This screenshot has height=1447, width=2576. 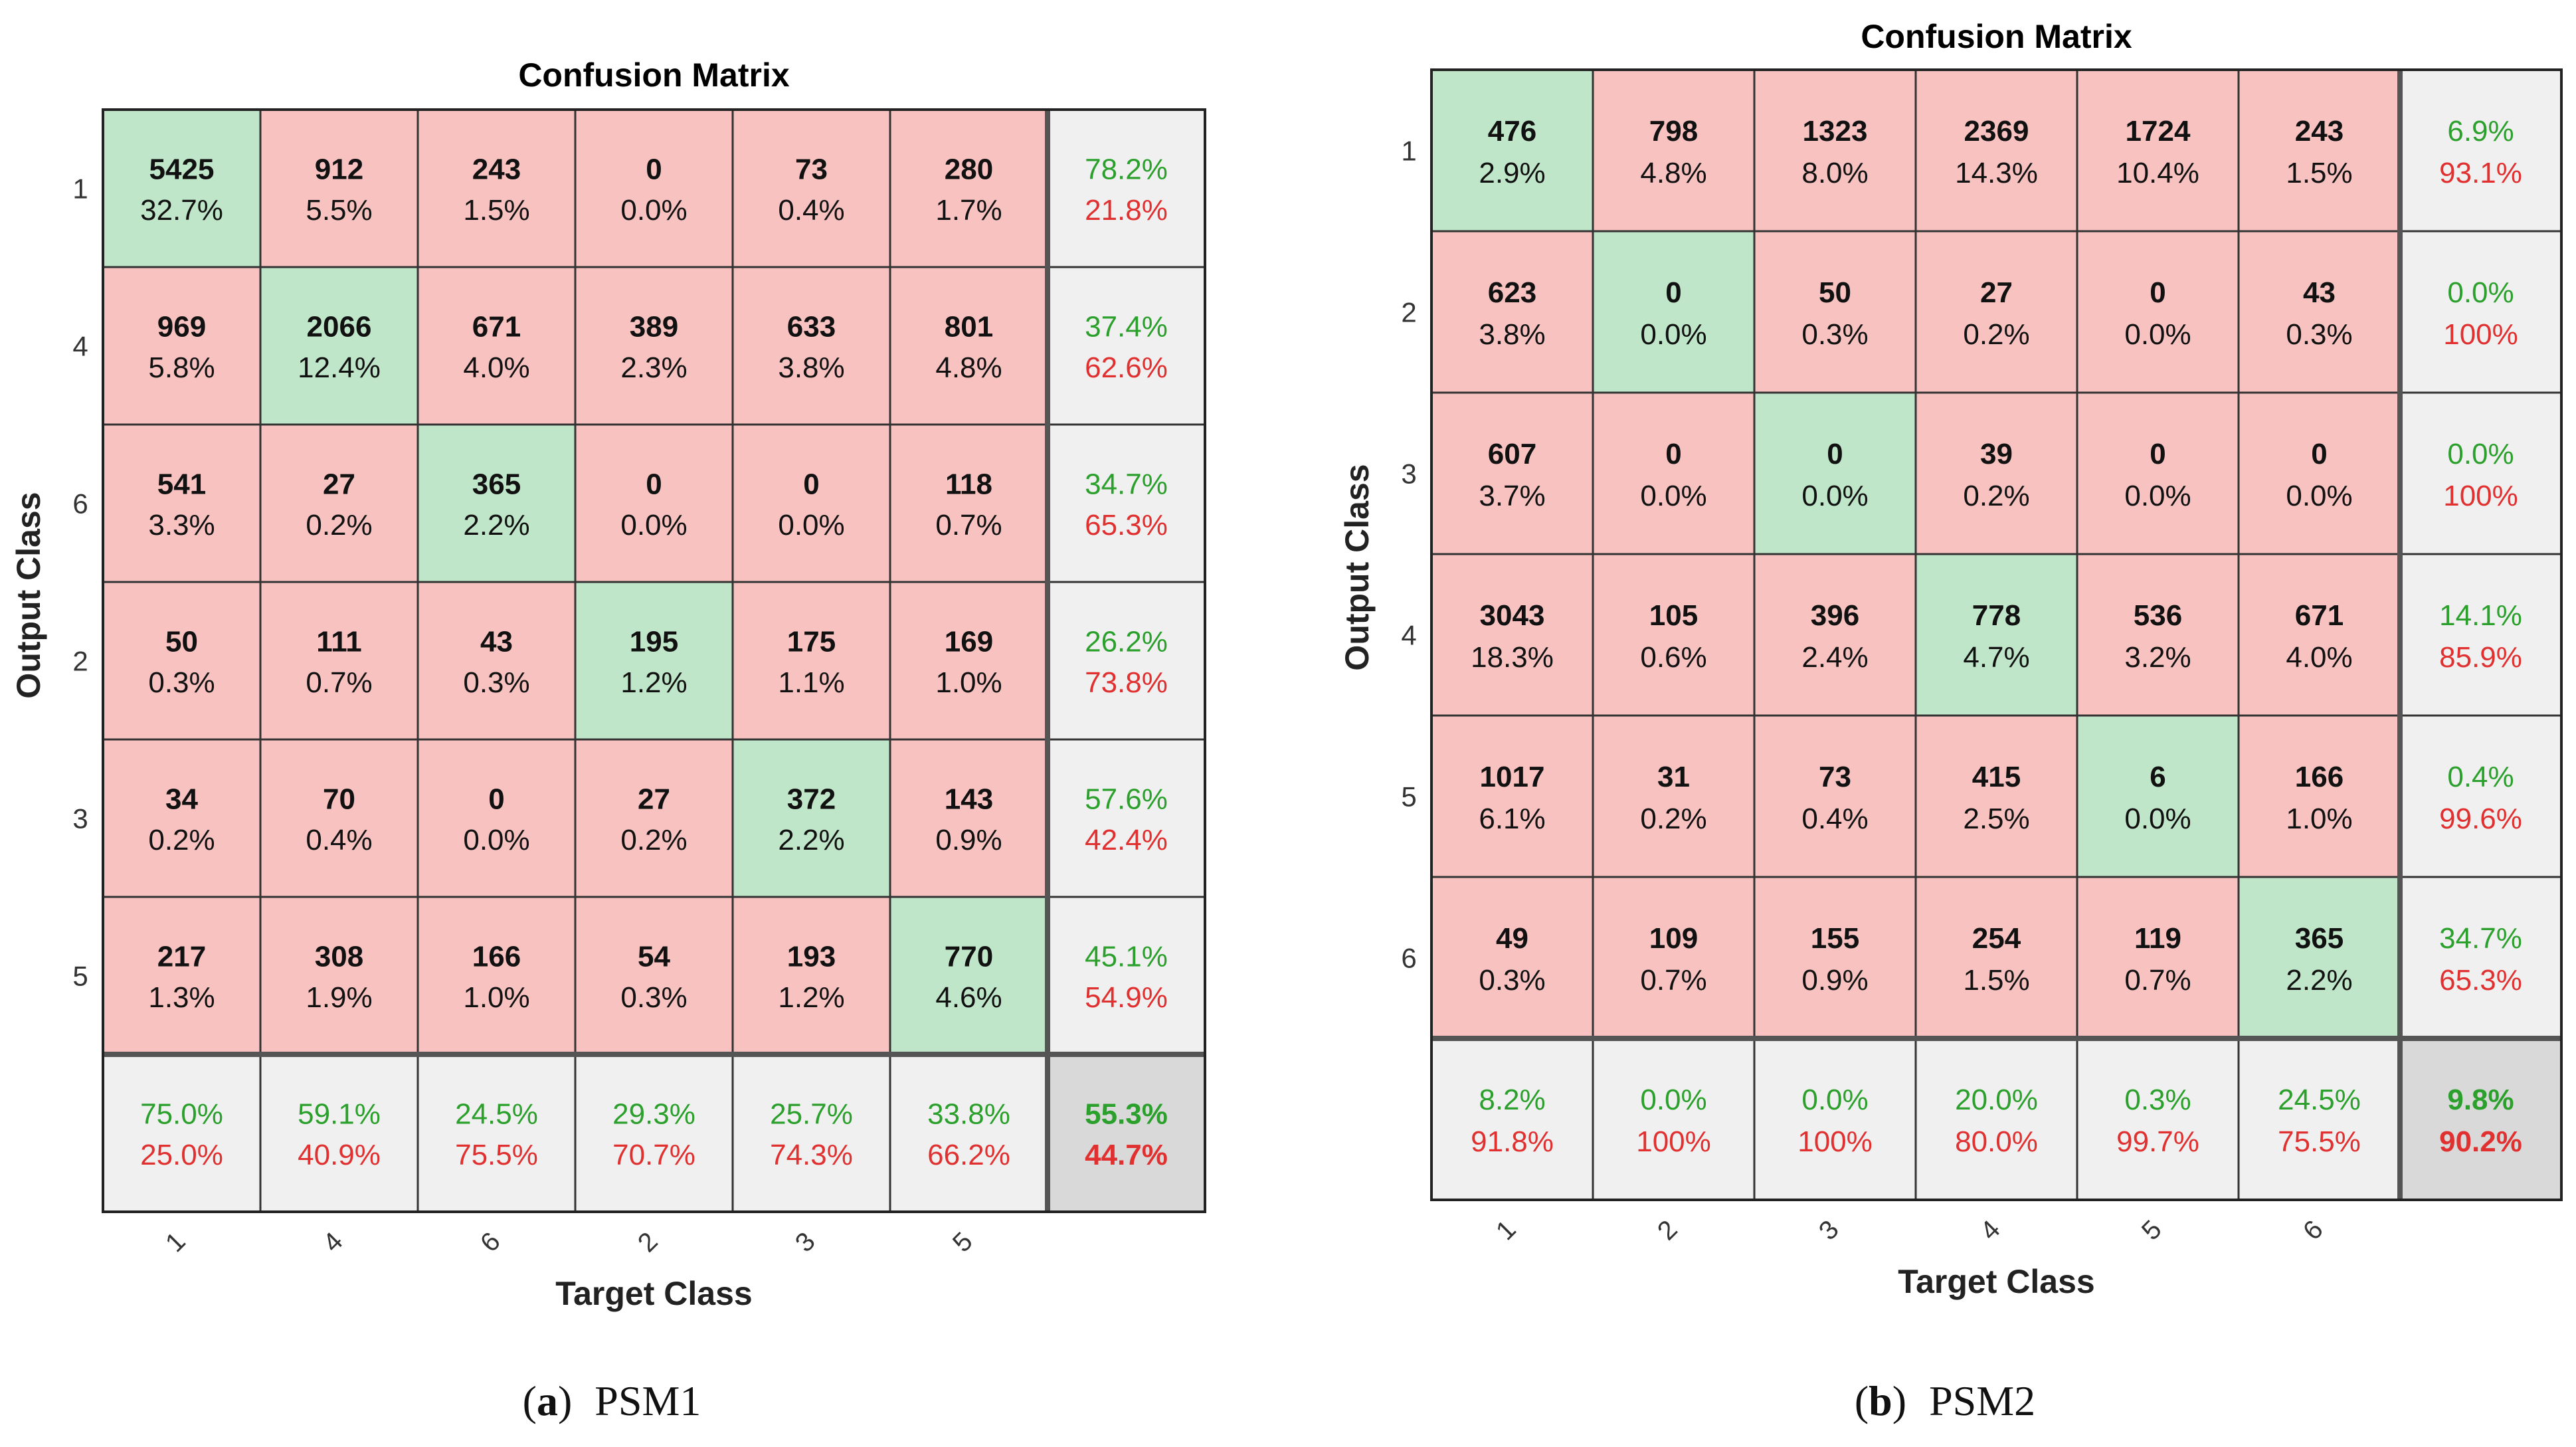 I want to click on cell-count: 1323, so click(x=1835, y=131).